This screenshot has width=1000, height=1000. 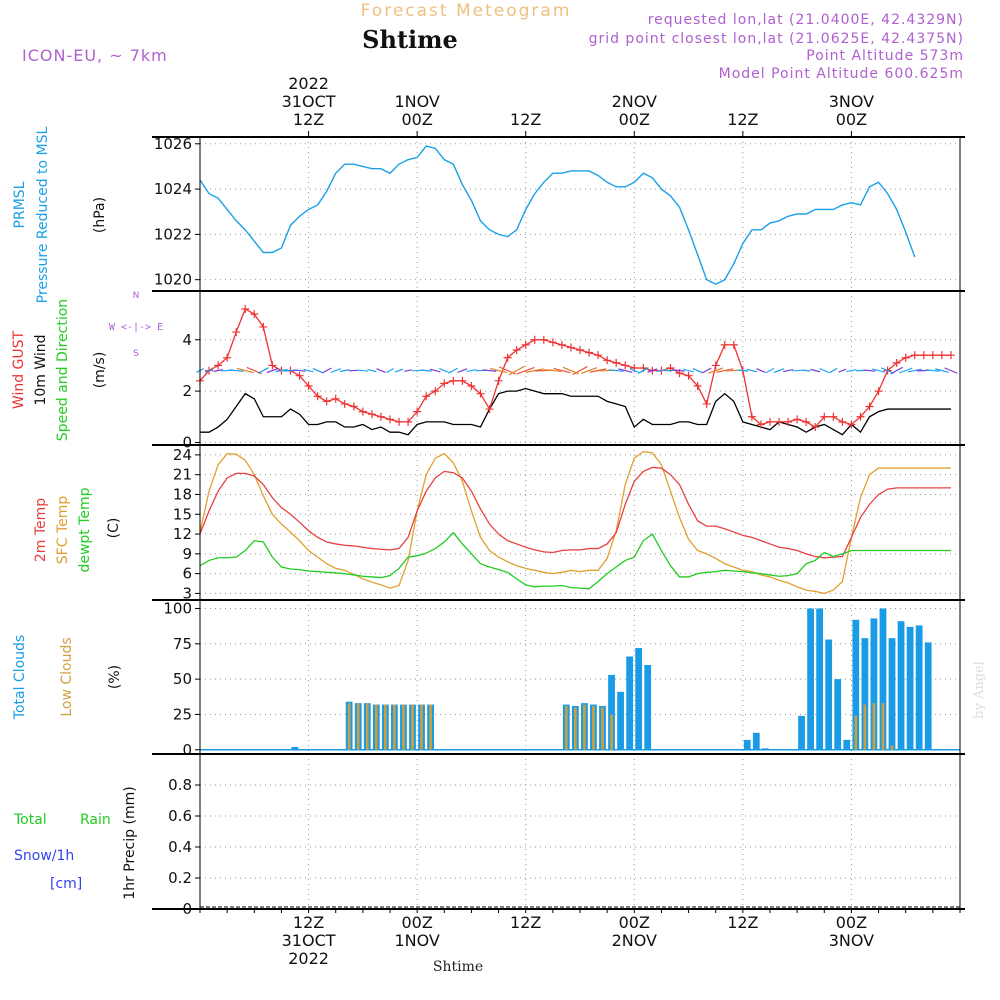 I want to click on snow-label: Snow/1h, so click(x=44, y=856).